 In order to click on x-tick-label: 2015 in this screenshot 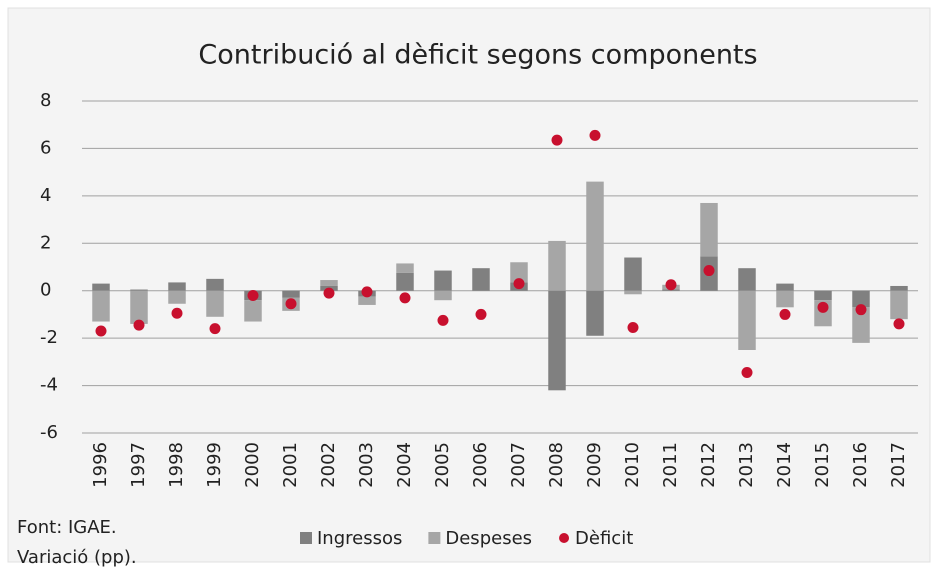, I will do `click(822, 465)`.